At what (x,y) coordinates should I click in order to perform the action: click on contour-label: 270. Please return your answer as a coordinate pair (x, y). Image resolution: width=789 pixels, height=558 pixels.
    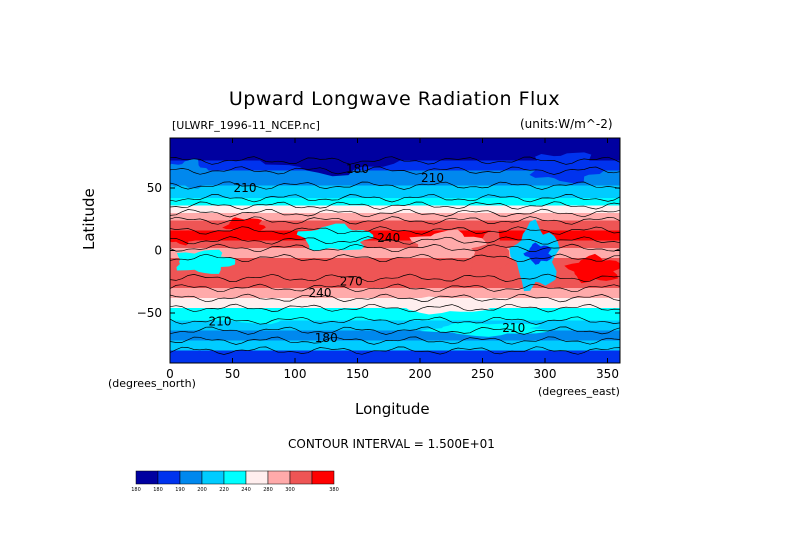
    Looking at the image, I should click on (351, 282).